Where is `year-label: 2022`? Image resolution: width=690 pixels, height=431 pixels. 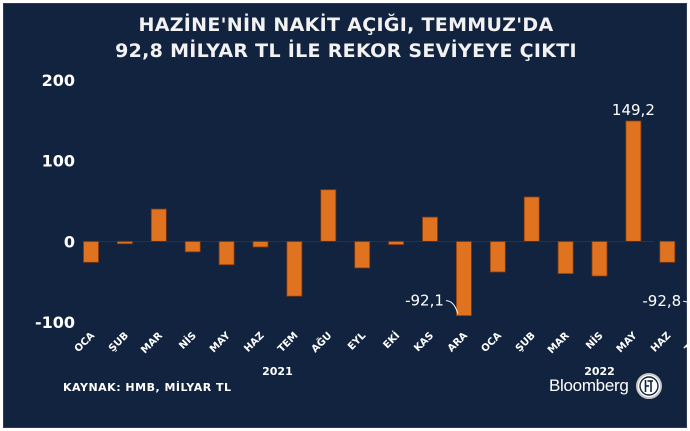 year-label: 2022 is located at coordinates (599, 371).